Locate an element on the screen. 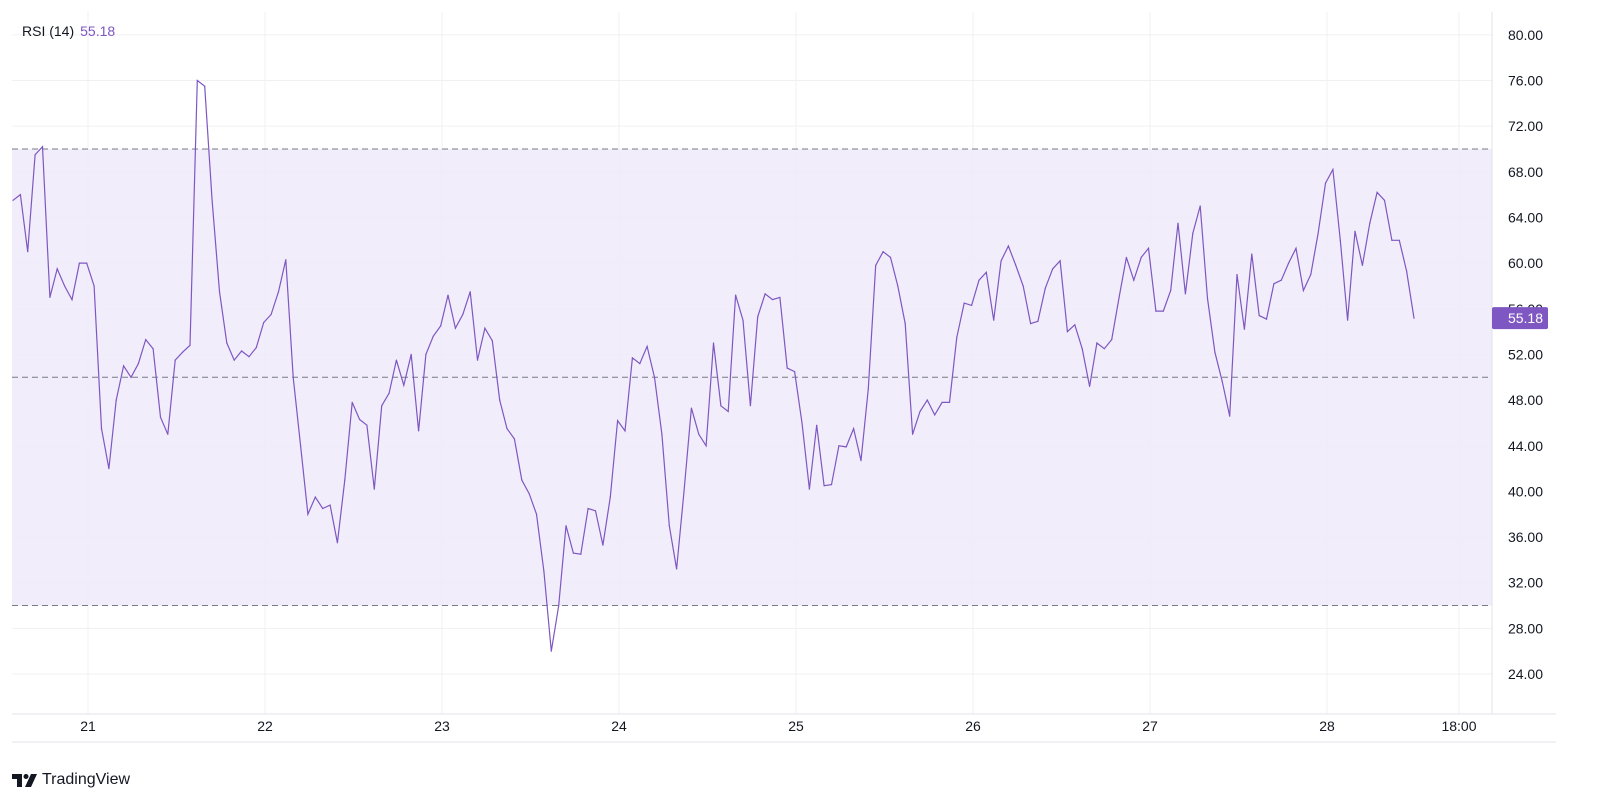  tradingview-logo-icon is located at coordinates (25, 780).